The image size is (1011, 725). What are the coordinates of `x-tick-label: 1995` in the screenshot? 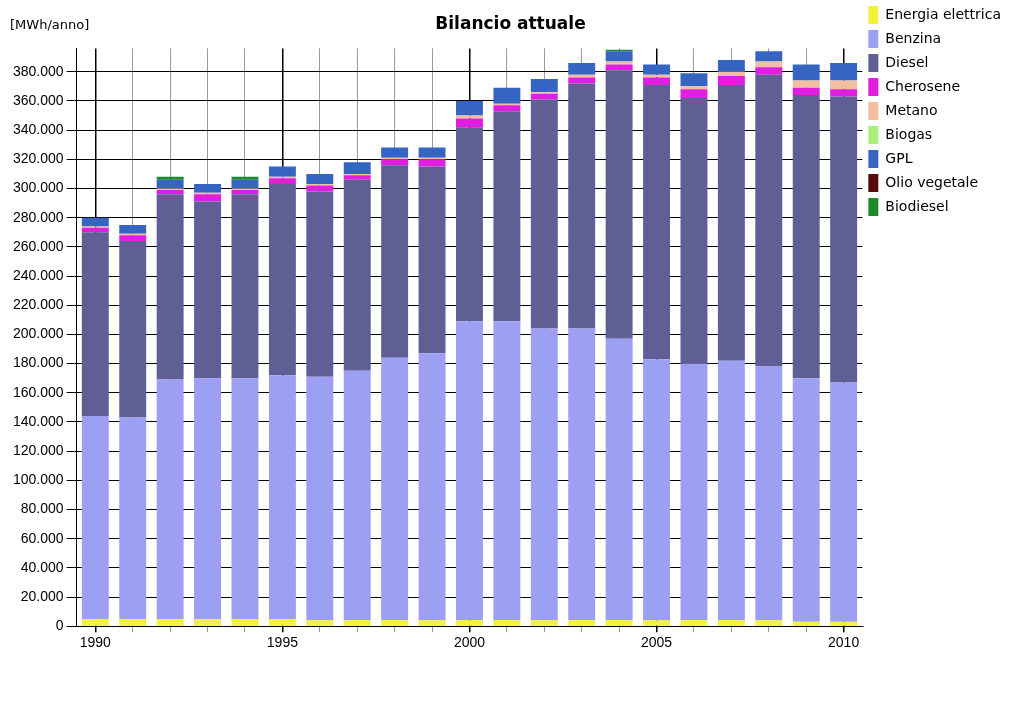 It's located at (282, 642).